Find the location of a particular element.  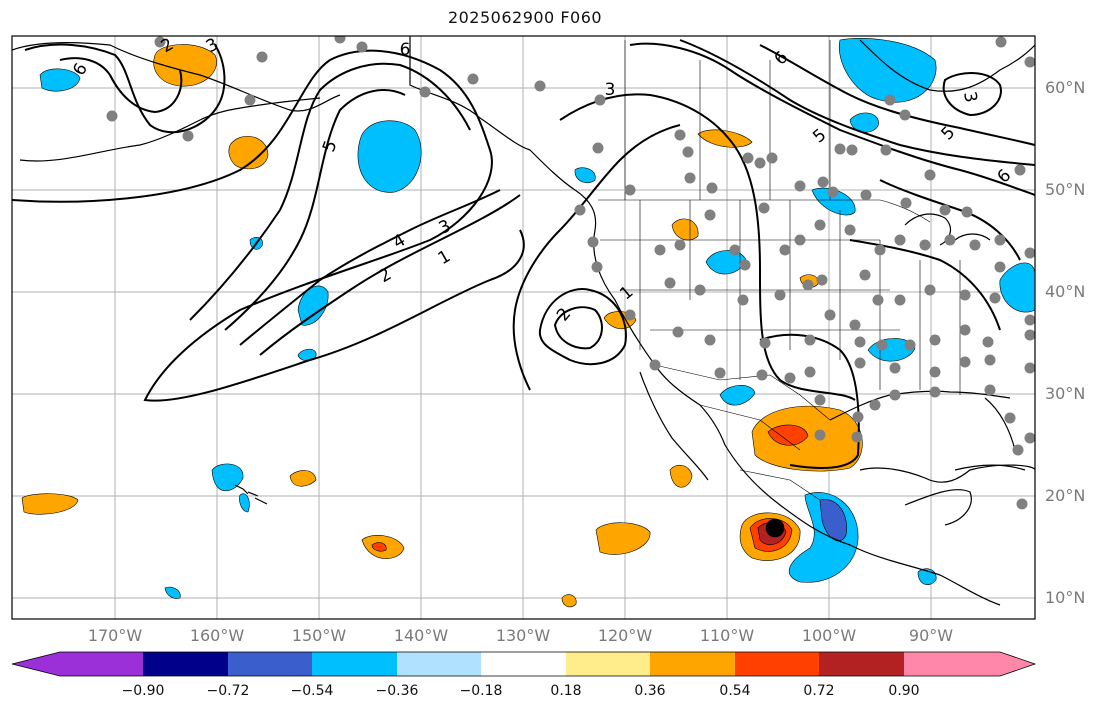

state-lines is located at coordinates (780, 297).